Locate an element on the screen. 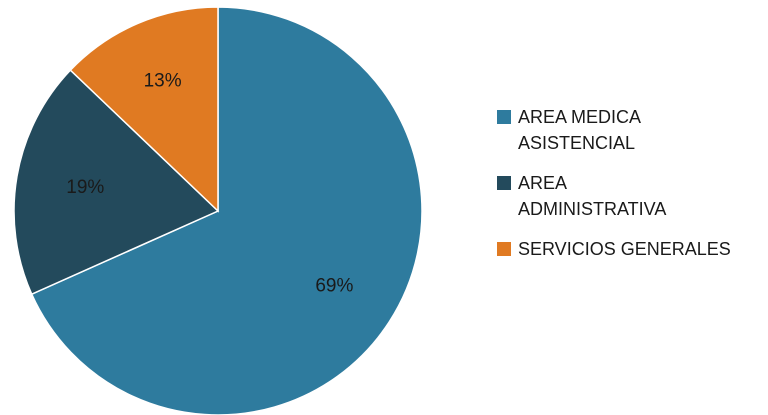 The height and width of the screenshot is (415, 768). legend-item-area-medica-asistencial: AREA MEDICA ASISTENCIAL is located at coordinates (630, 130).